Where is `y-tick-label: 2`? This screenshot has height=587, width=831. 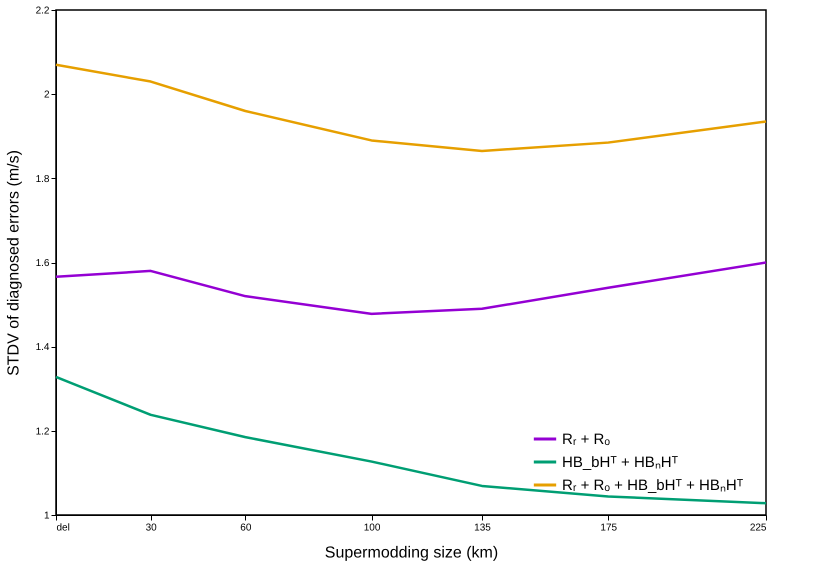 y-tick-label: 2 is located at coordinates (47, 95).